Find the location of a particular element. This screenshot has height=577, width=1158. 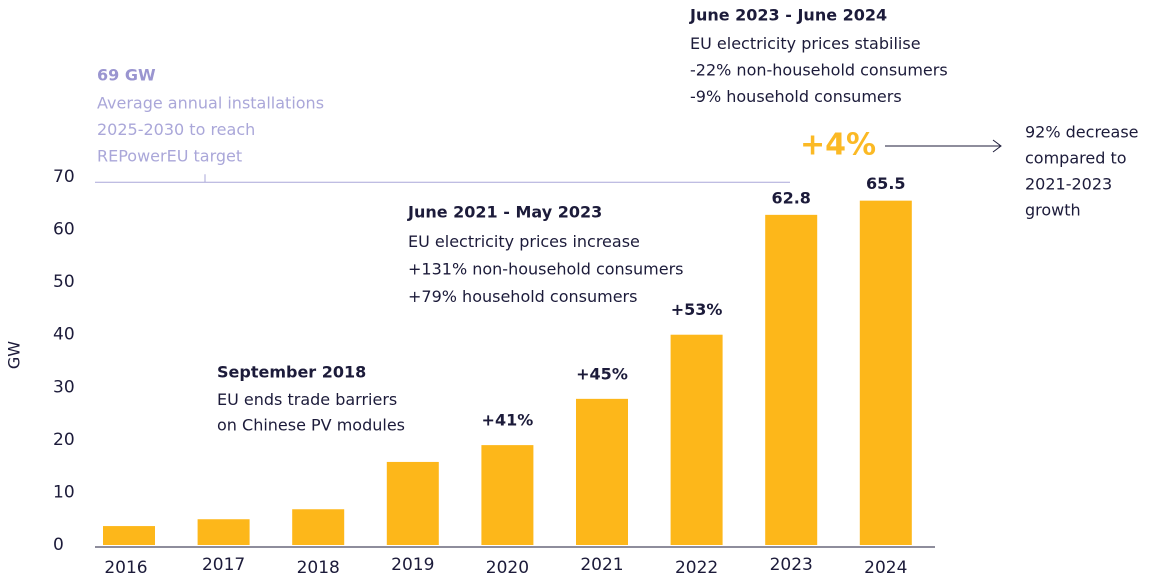

annotation-text: +79% household consumers is located at coordinates (522, 296).